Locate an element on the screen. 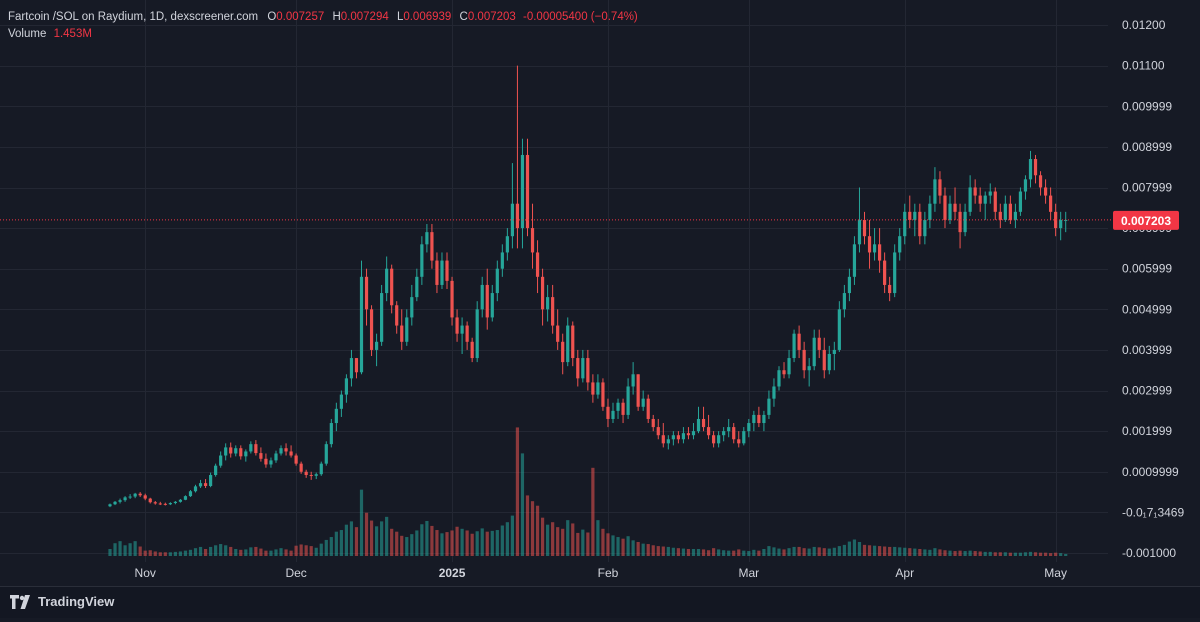  y-tick-label: -0.0₁7₁3469 is located at coordinates (1153, 512).